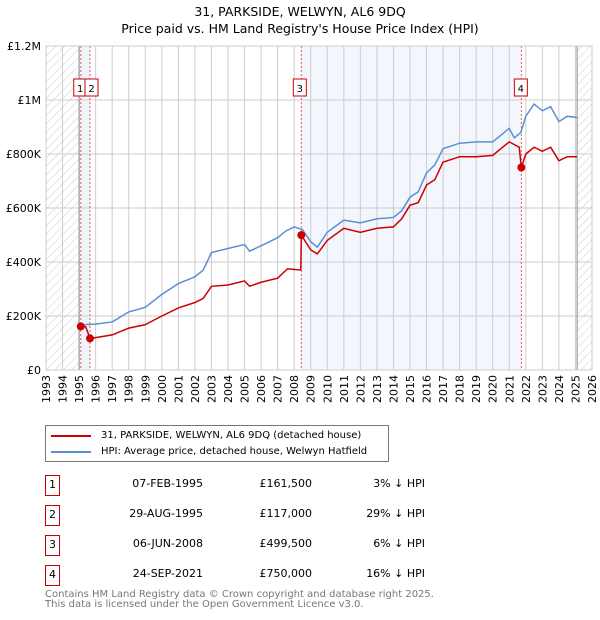 The height and width of the screenshot is (620, 600). What do you see at coordinates (235, 485) in the screenshot?
I see `transaction-row: 1 07-FEB-1995 £161,500 3% ↓ HPI` at bounding box center [235, 485].